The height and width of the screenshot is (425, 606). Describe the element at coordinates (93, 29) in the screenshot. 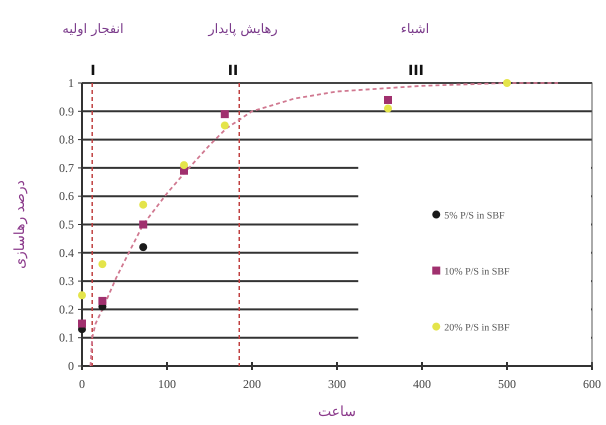

I see `text: انفجار اولیه` at that location.